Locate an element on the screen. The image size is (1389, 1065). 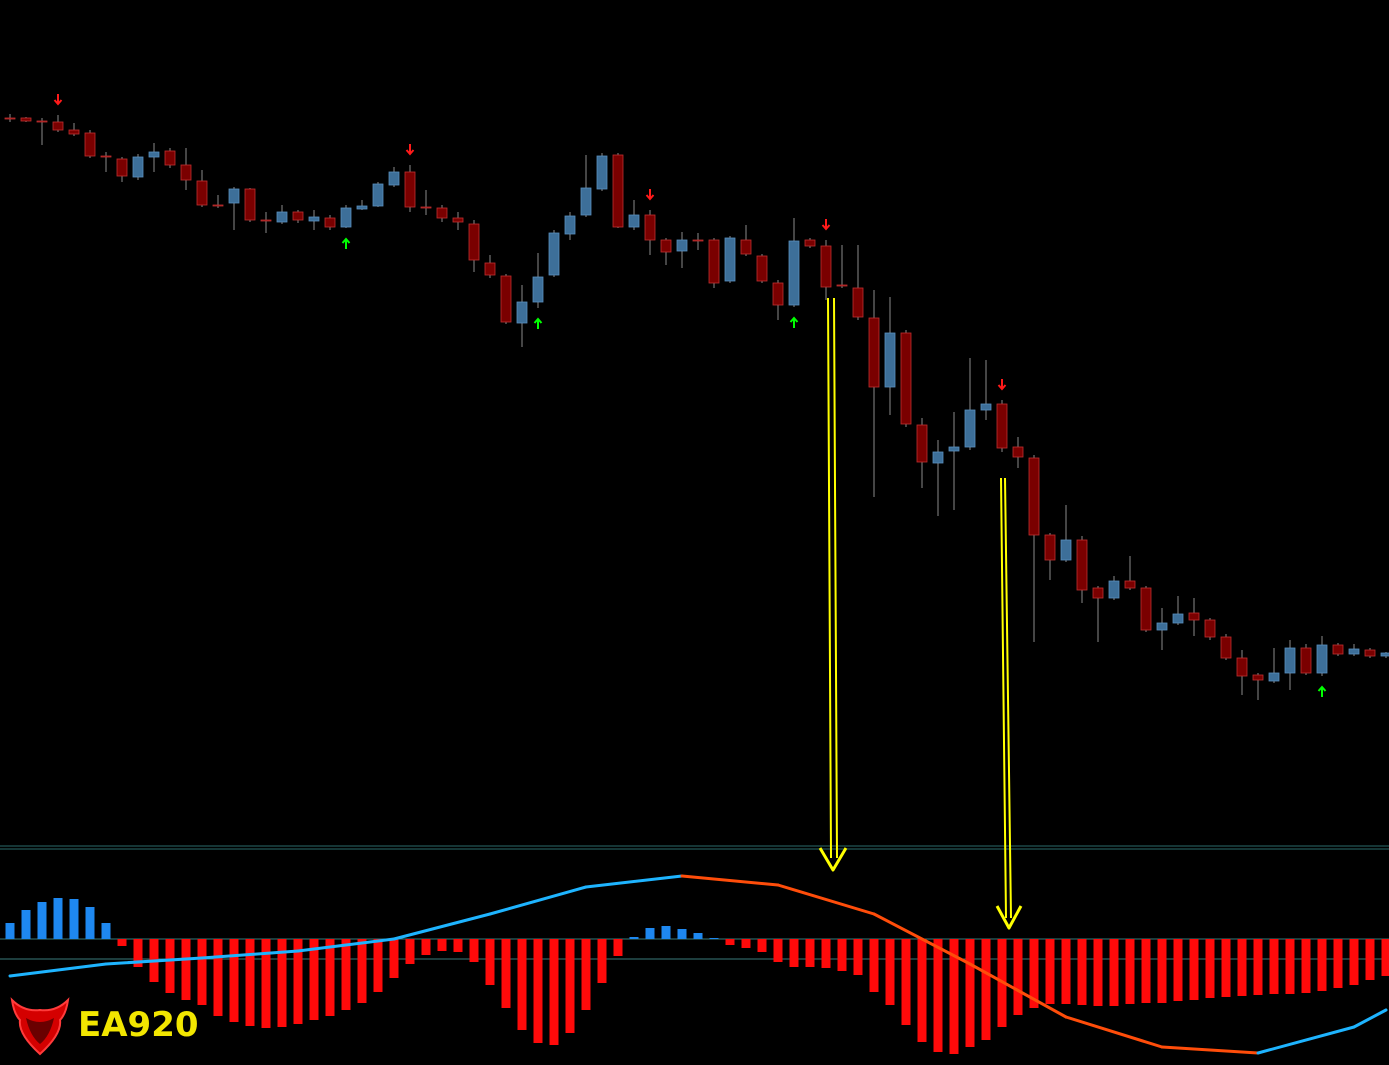
annotation-arrow is located at coordinates (920, 613).